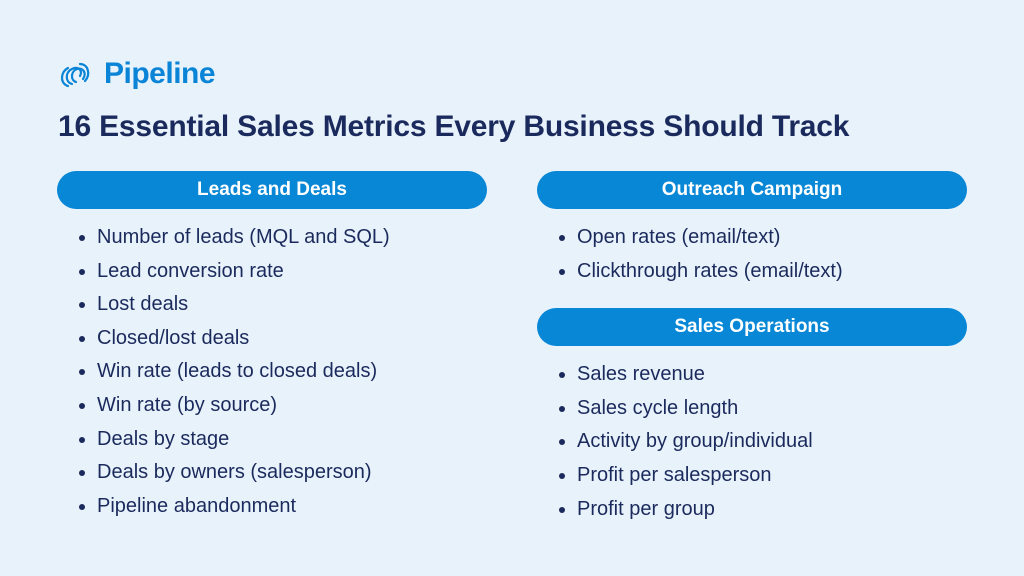 The height and width of the screenshot is (576, 1024). I want to click on list-item: Deals by owners (salesperson), so click(283, 473).